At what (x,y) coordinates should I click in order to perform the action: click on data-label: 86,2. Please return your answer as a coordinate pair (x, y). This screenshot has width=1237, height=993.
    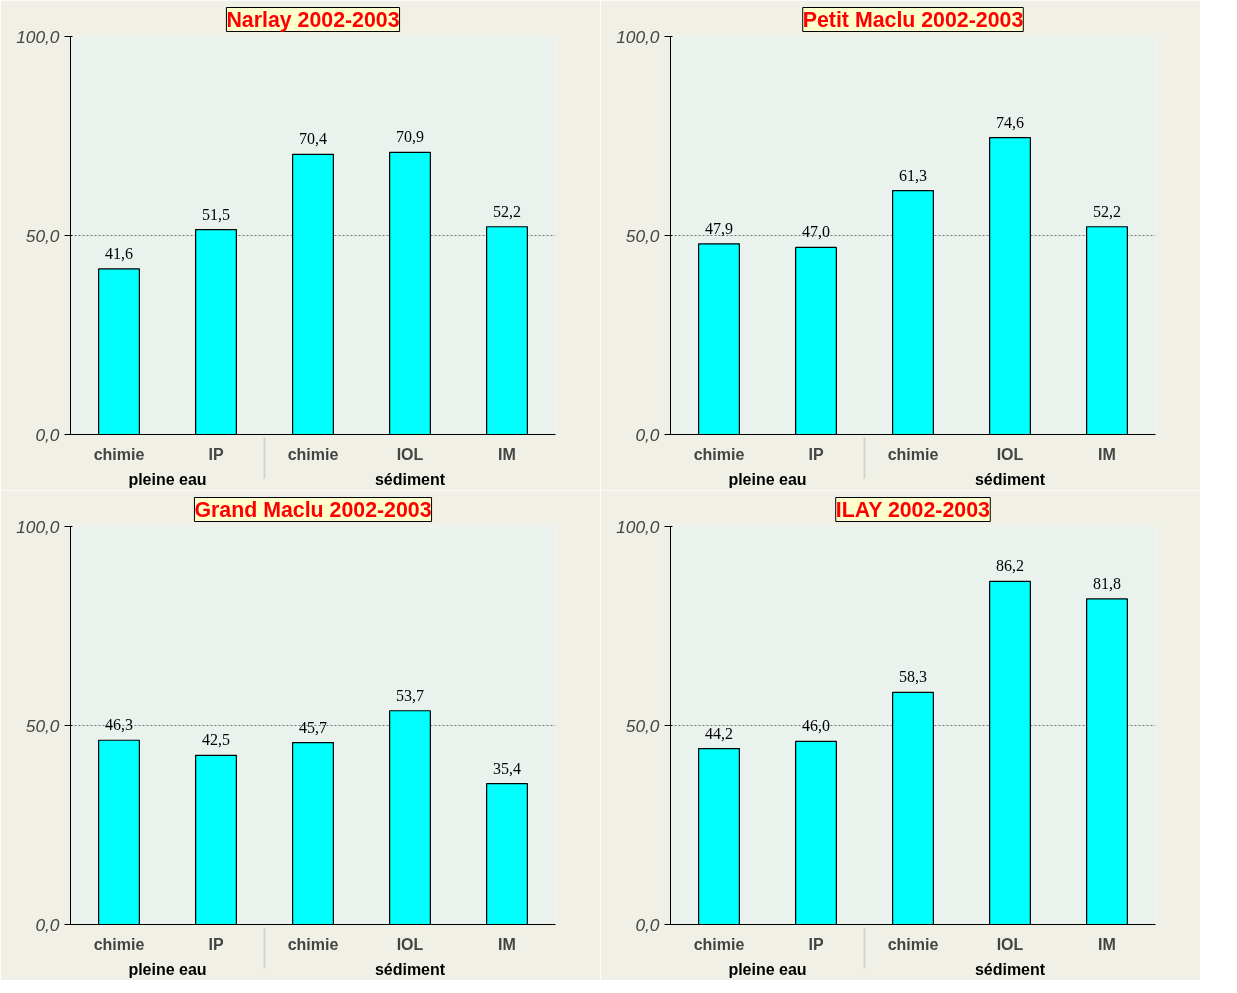
    Looking at the image, I should click on (1010, 566).